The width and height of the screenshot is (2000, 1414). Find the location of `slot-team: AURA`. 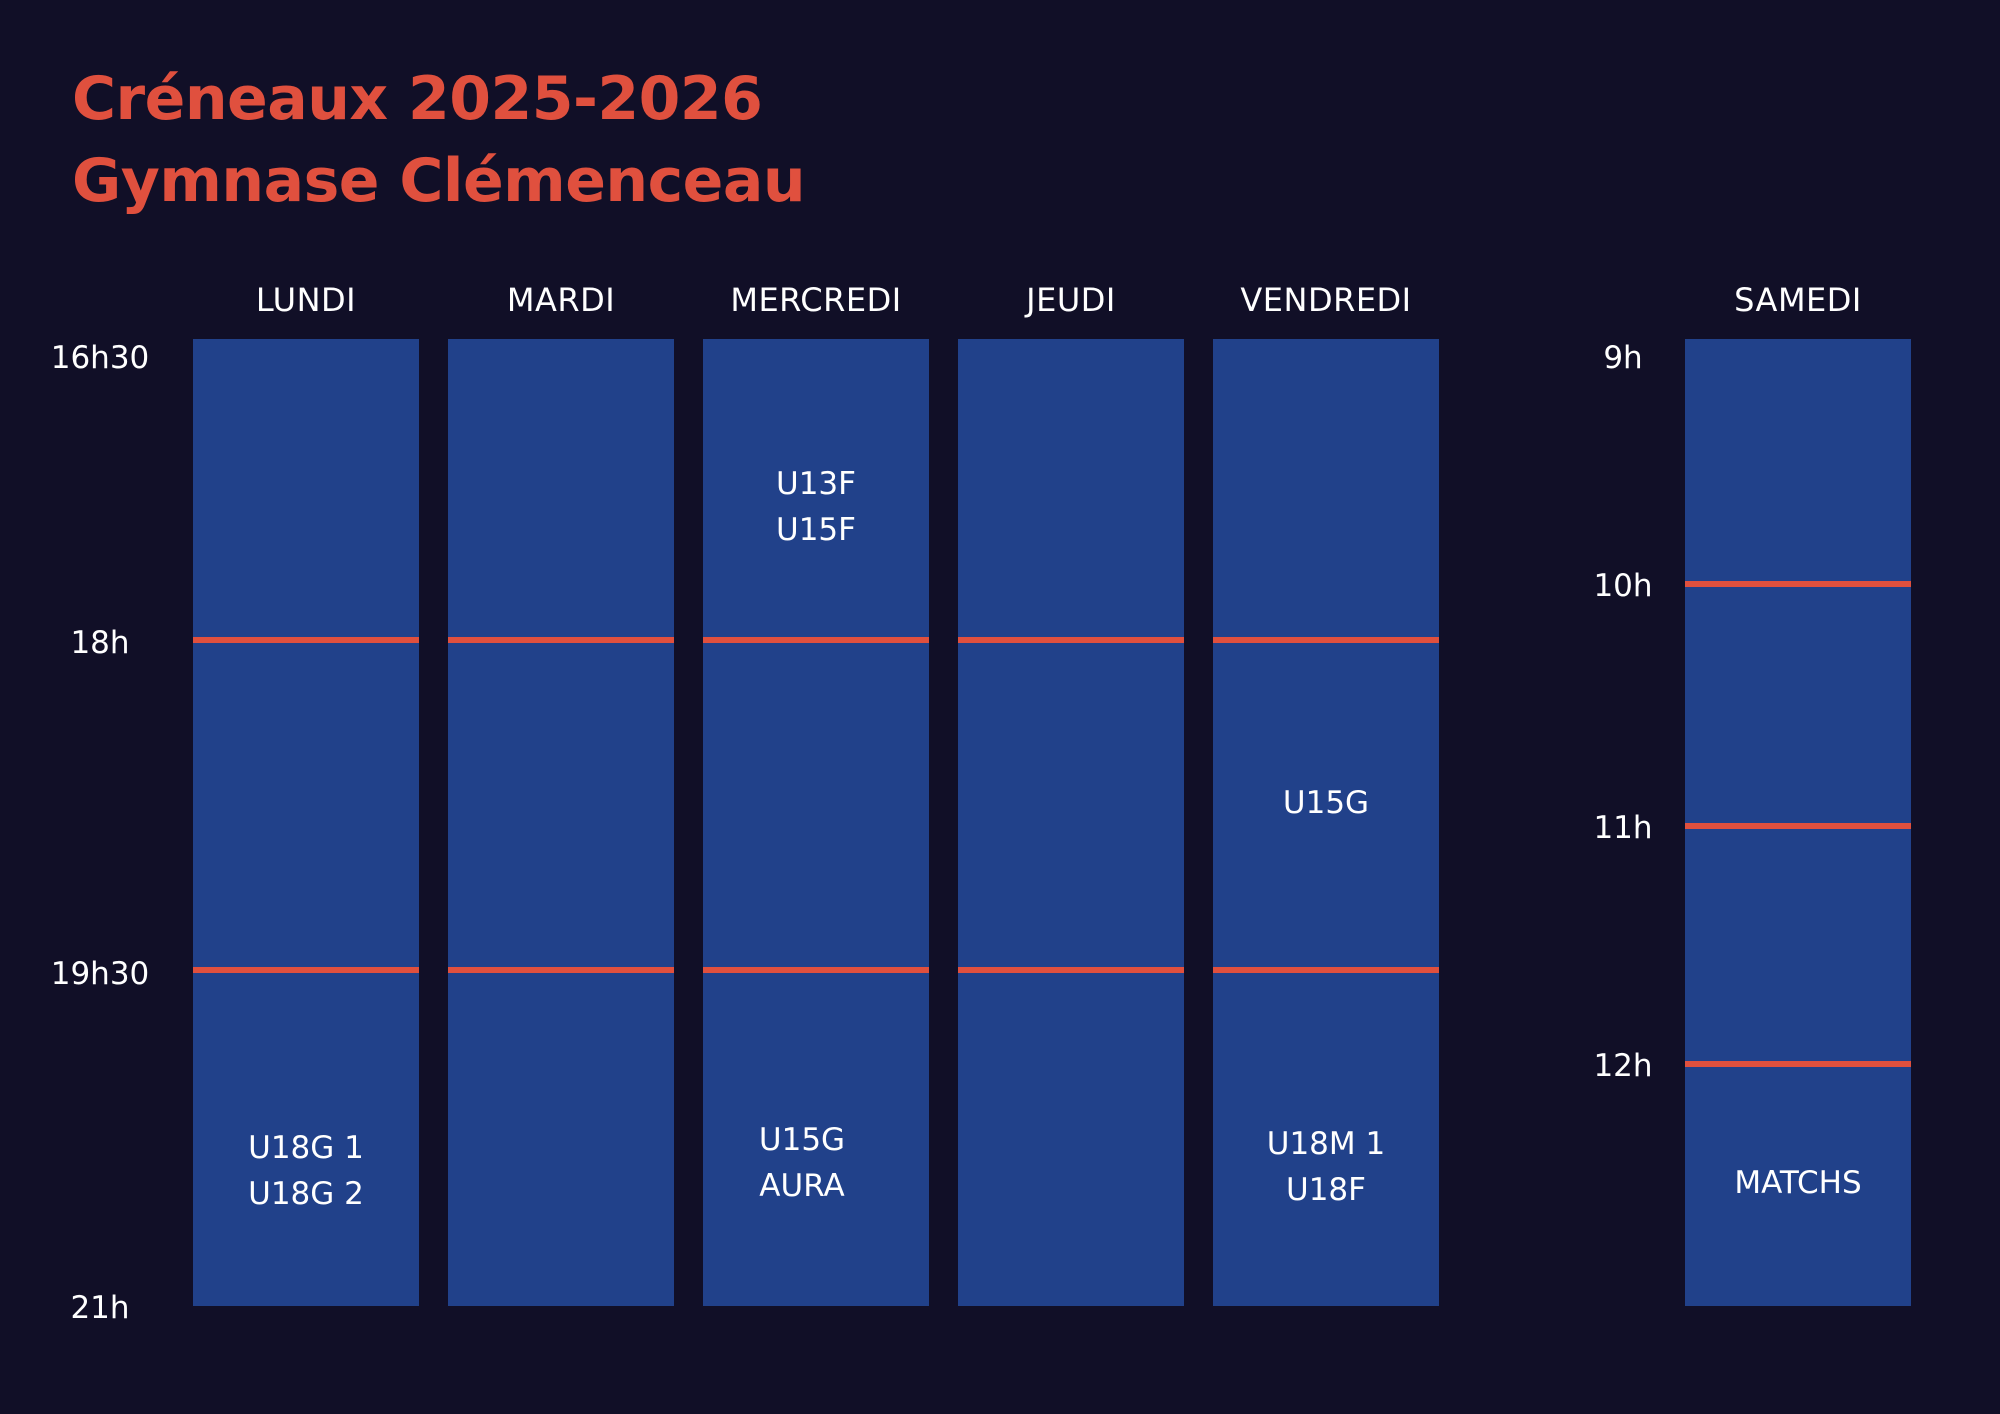

slot-team: AURA is located at coordinates (802, 1186).